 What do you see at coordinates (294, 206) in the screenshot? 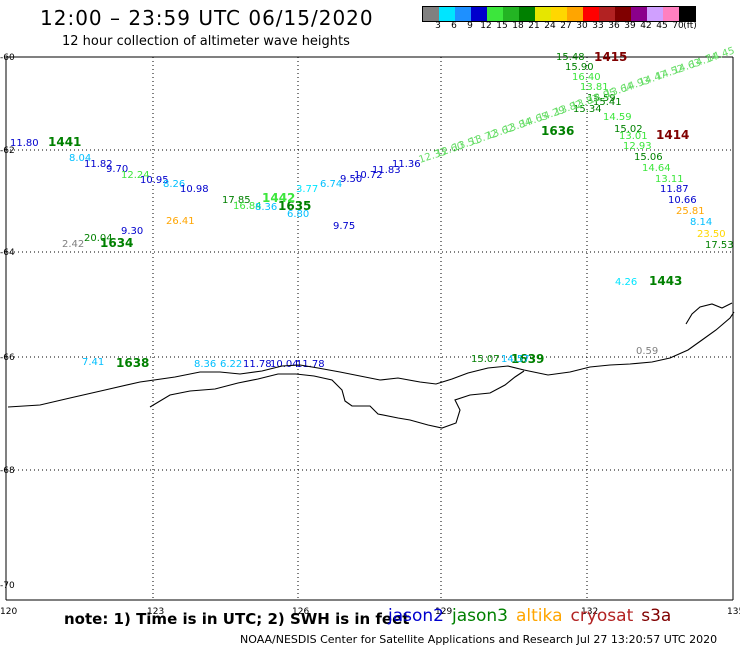
I see `pass-time-label: 1635` at bounding box center [294, 206].